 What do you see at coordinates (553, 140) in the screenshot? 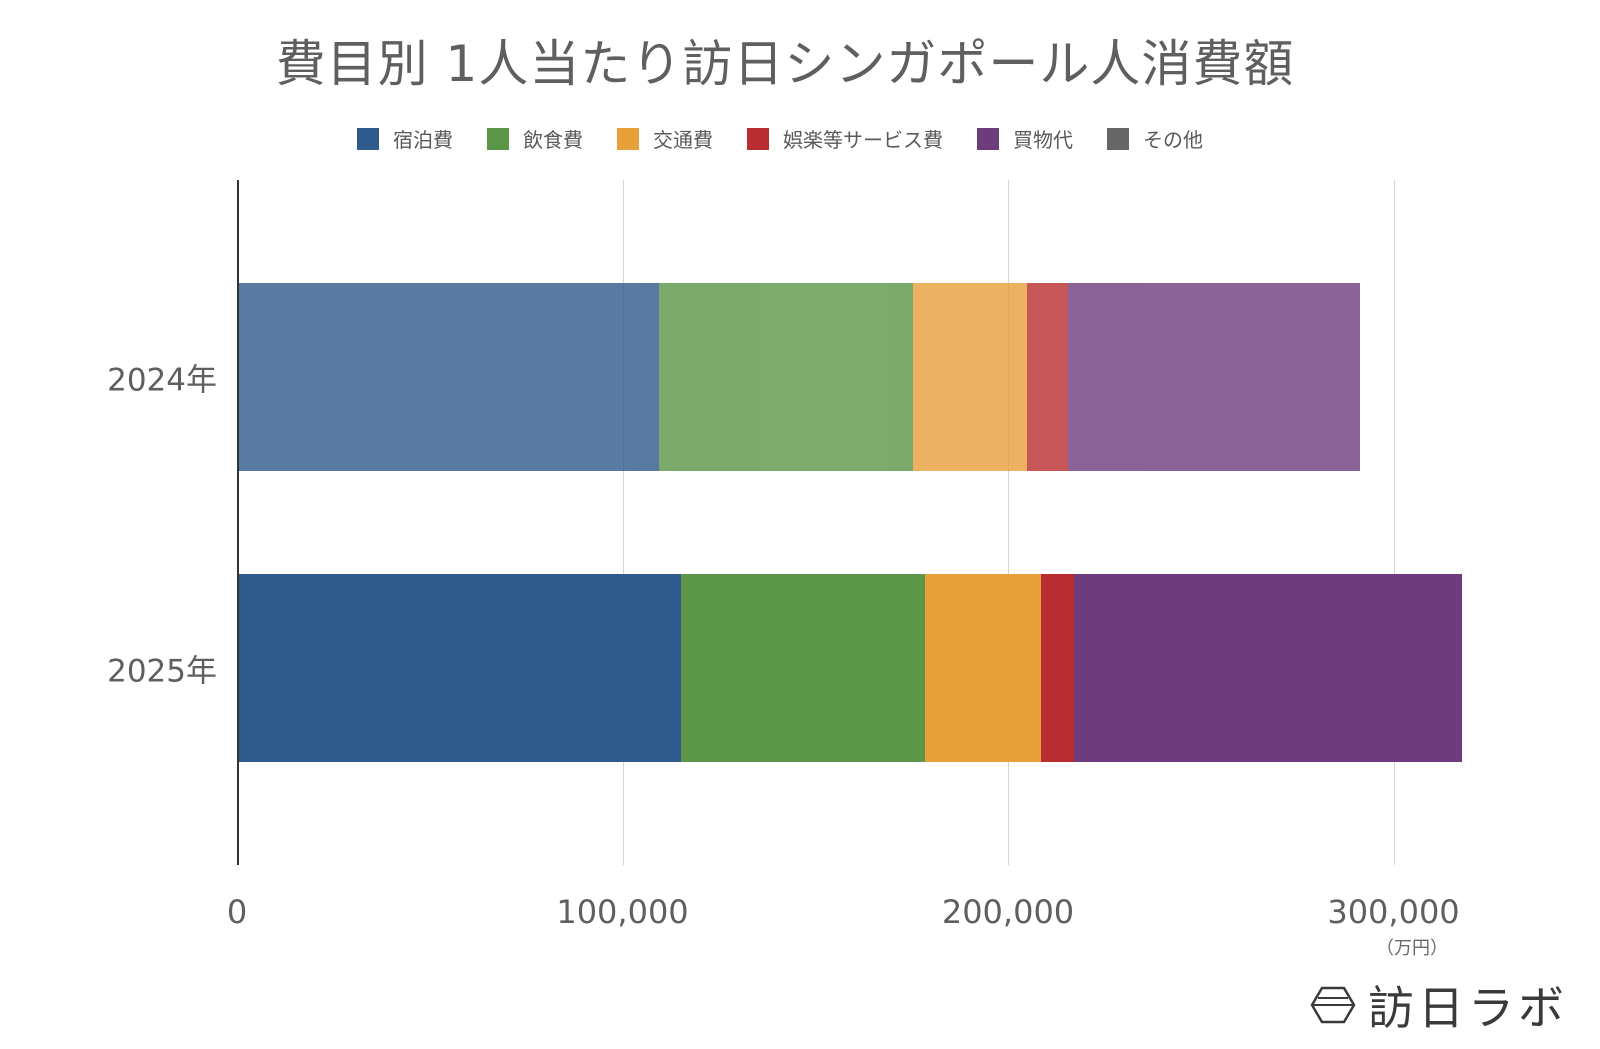
I see `legend-label: 飲食費` at bounding box center [553, 140].